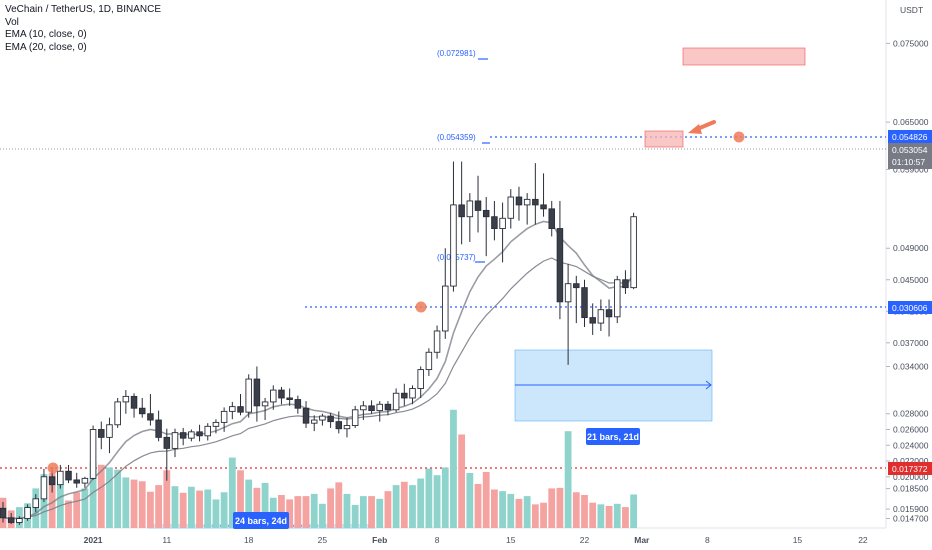  I want to click on price-tick-label: 0.014700, so click(911, 519).